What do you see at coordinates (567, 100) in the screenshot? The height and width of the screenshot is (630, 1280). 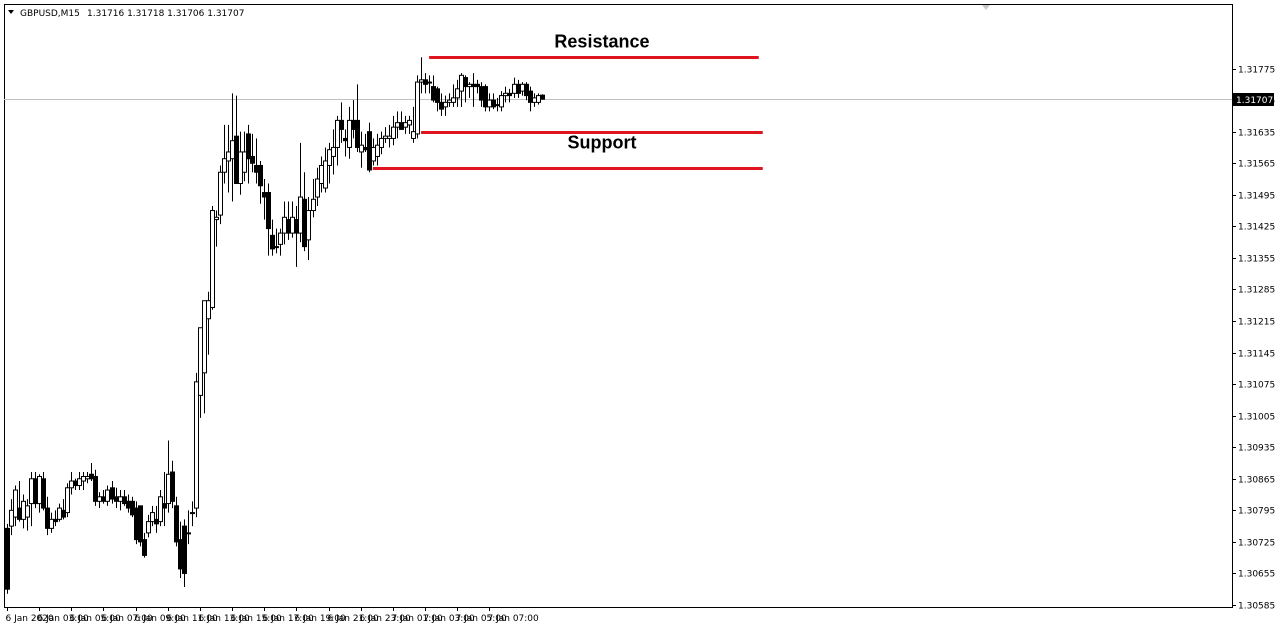 I see `annotations-group: Resistance Support` at bounding box center [567, 100].